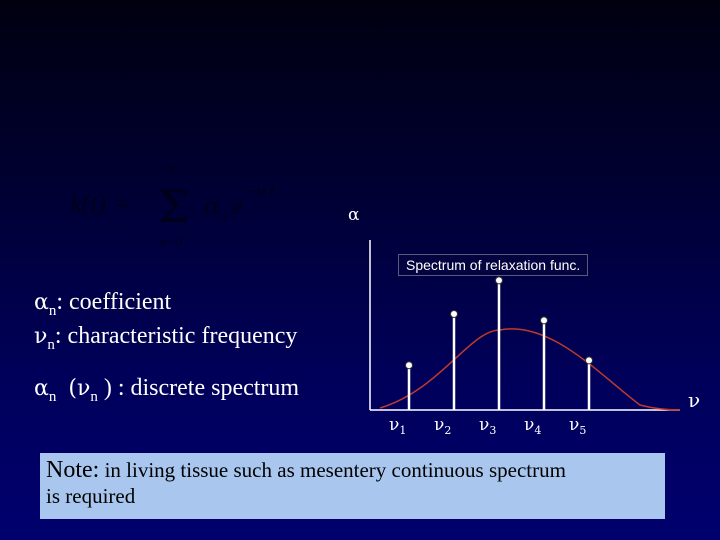 The image size is (720, 540). I want to click on note-prefix: Note:, so click(73, 470).